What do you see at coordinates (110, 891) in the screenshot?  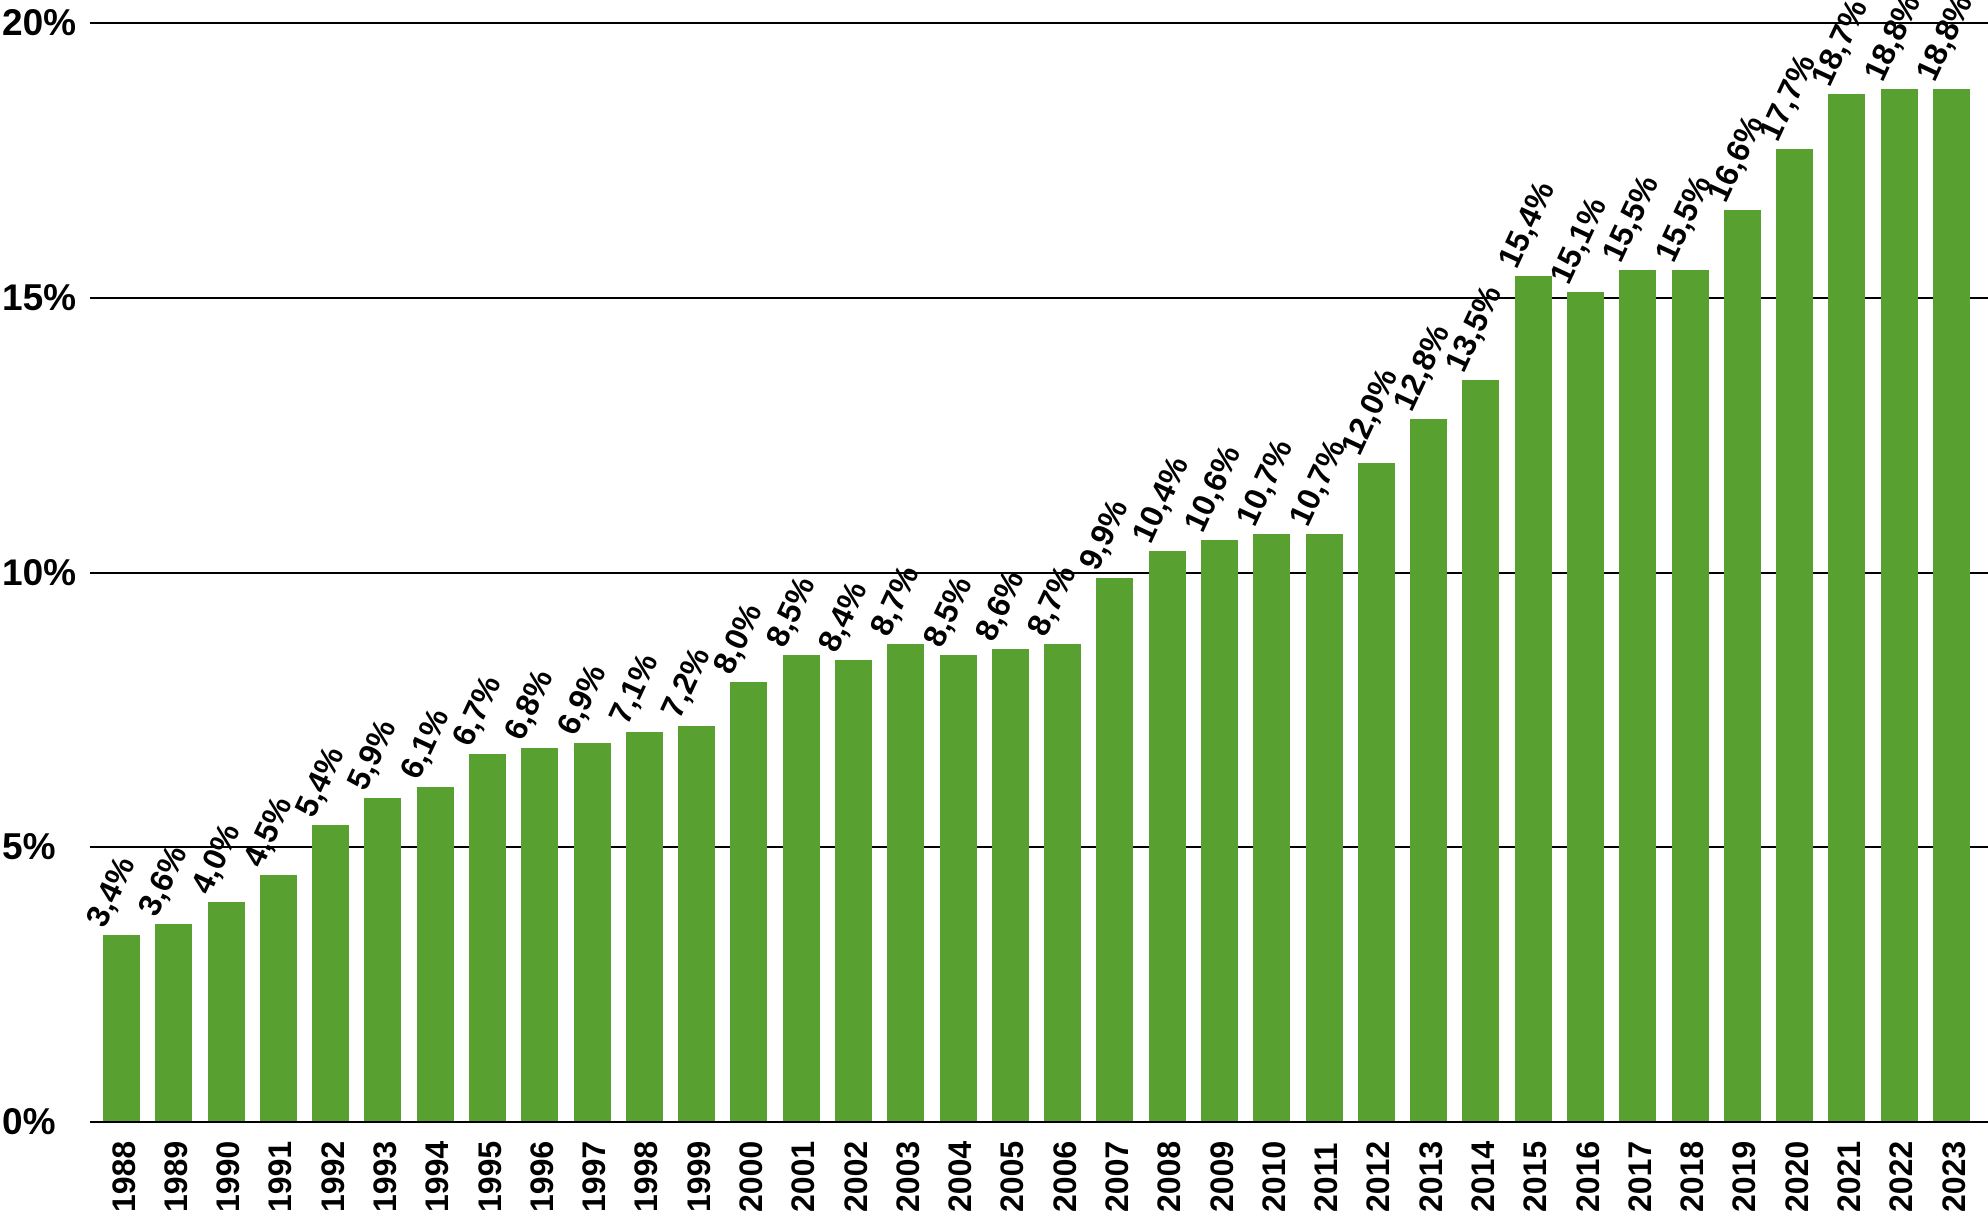 I see `bar-value-label-1988: 3,4%` at bounding box center [110, 891].